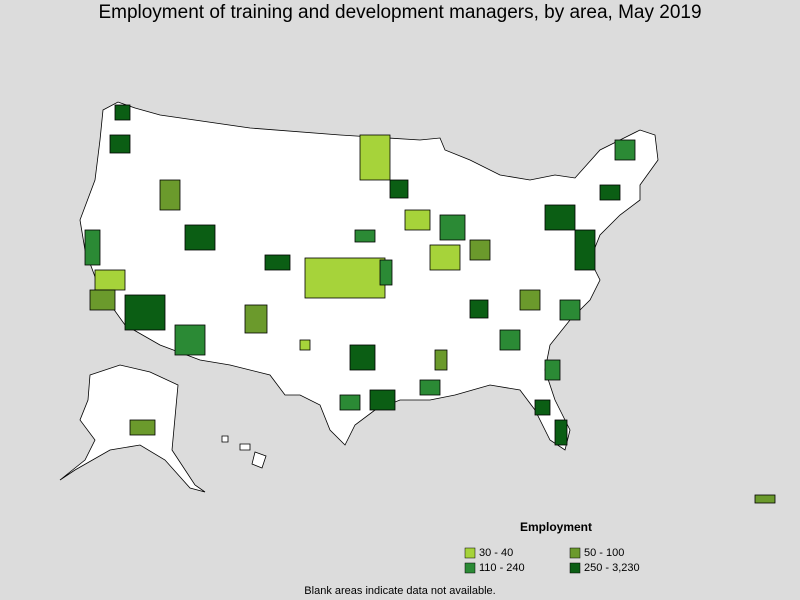  I want to click on legend-label: 30 - 40, so click(496, 553).